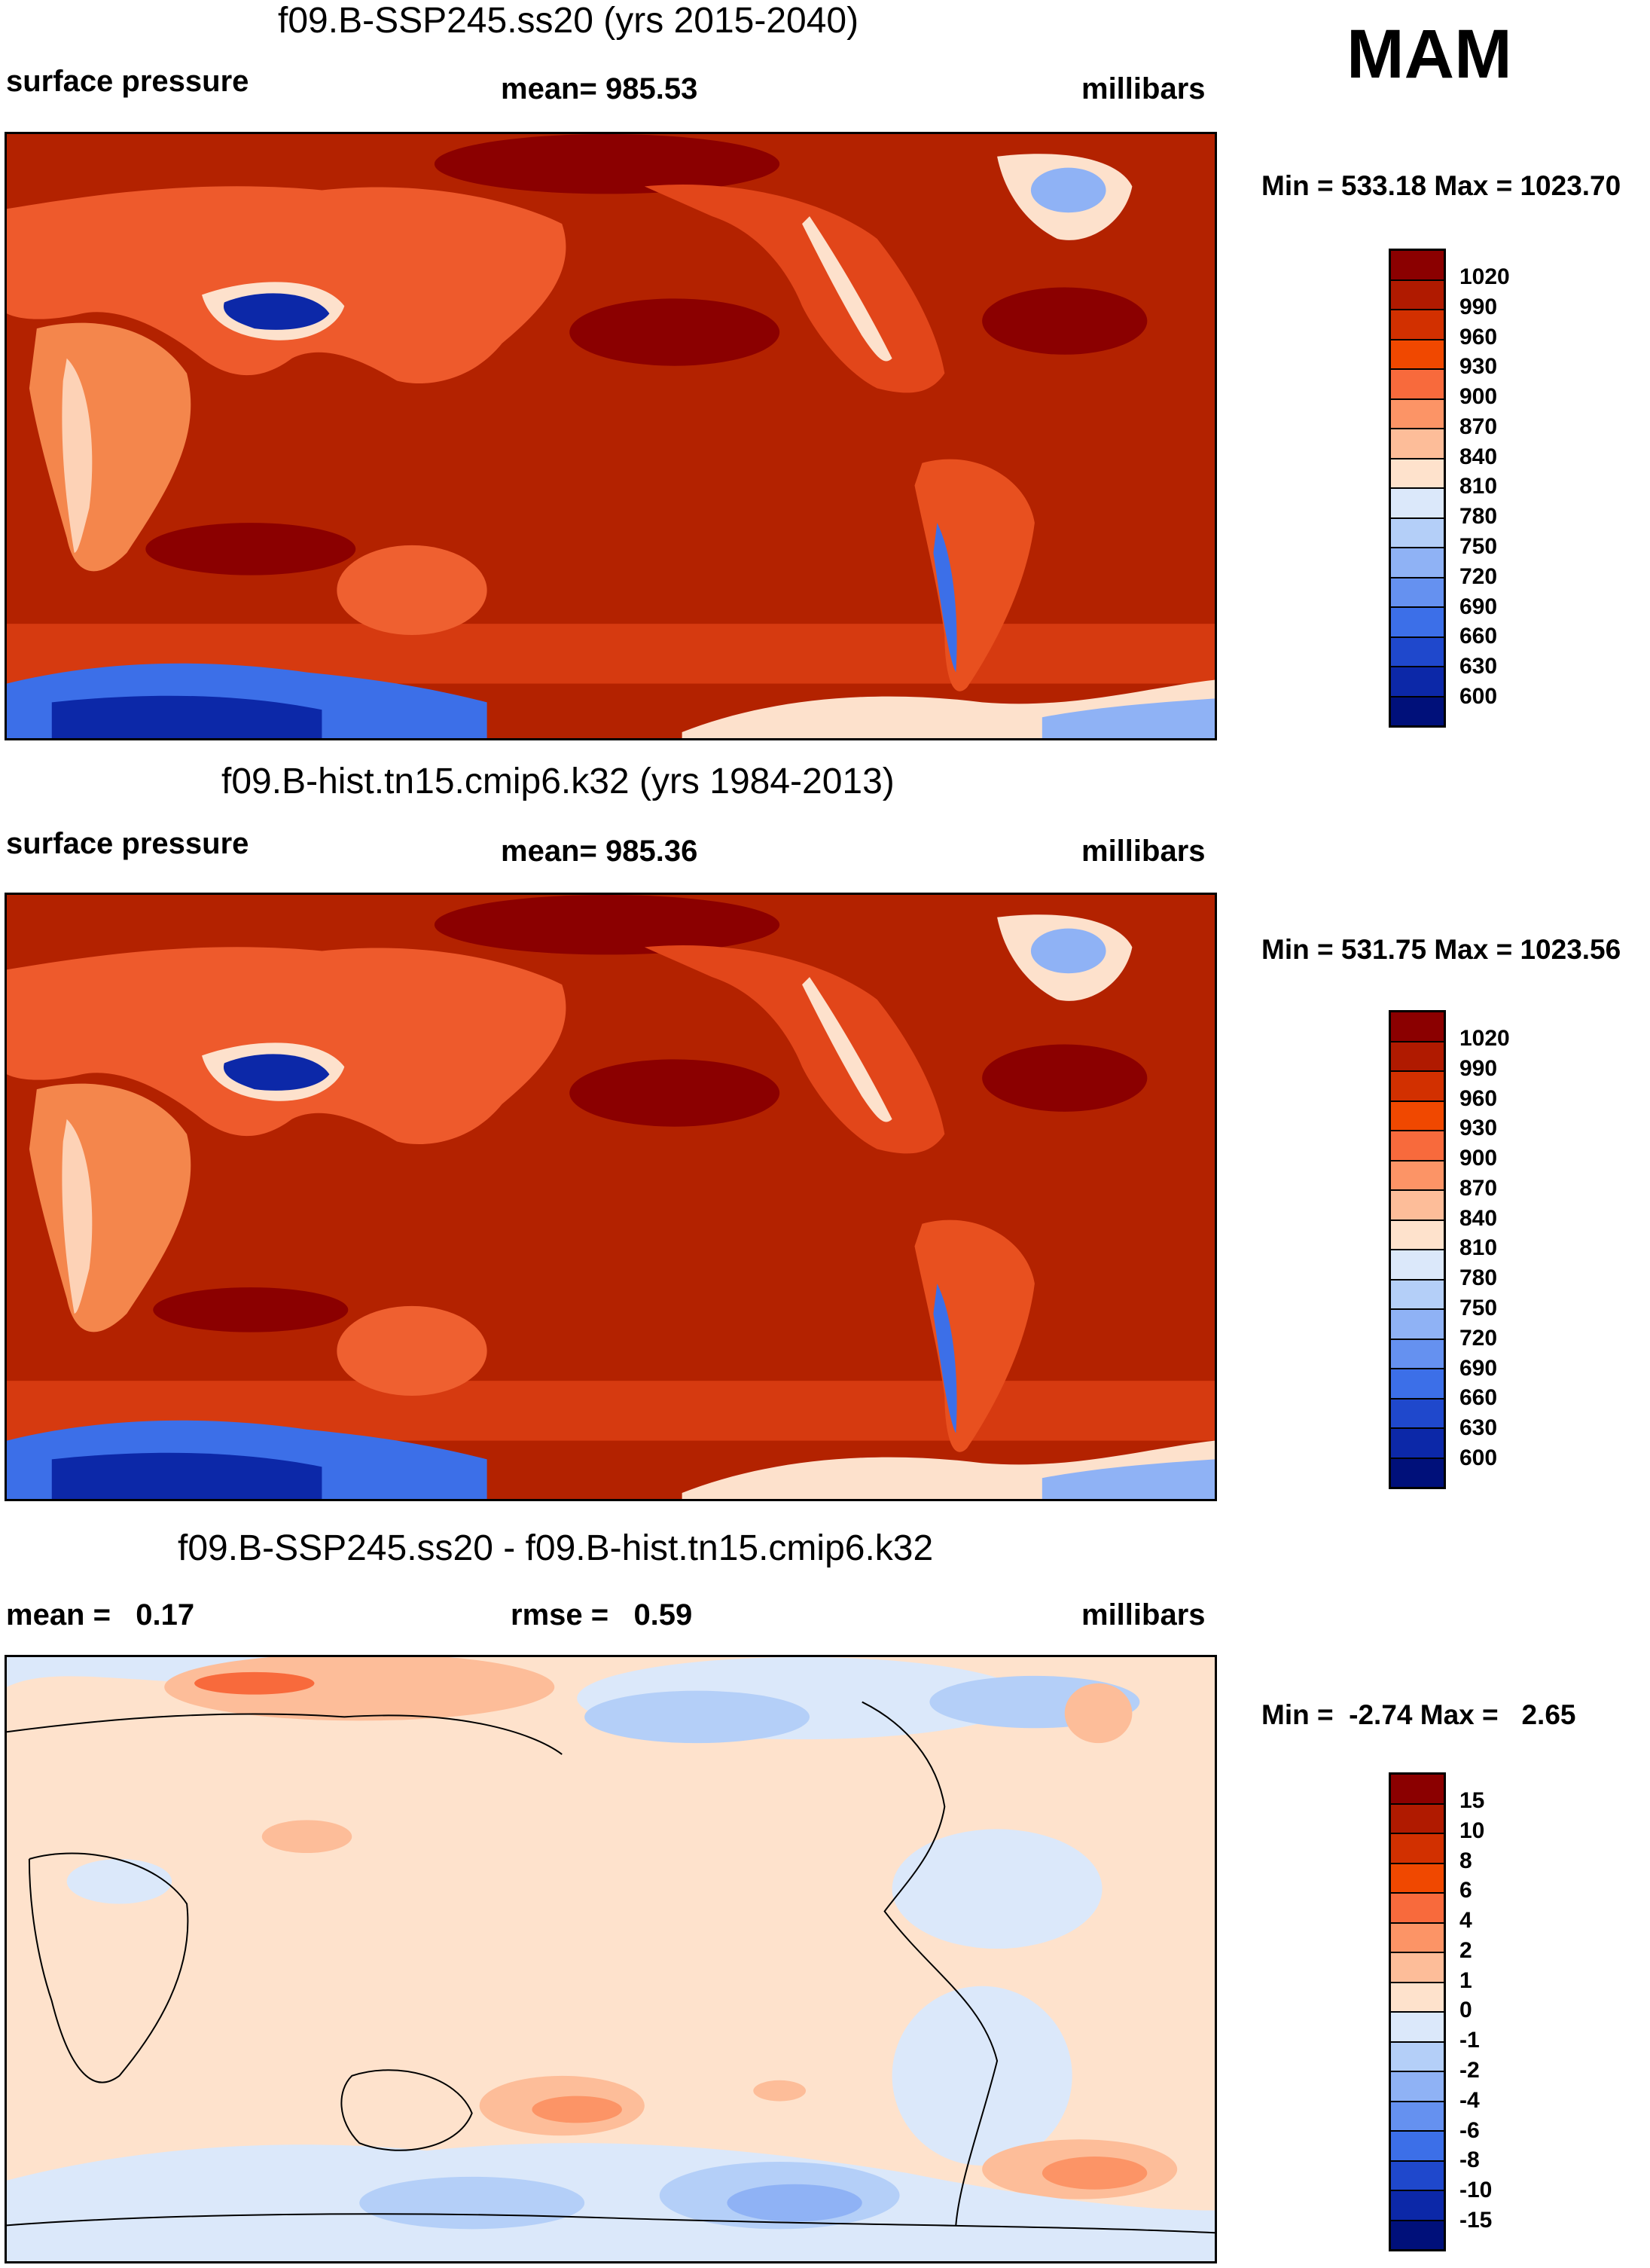 Image resolution: width=1650 pixels, height=2268 pixels. What do you see at coordinates (1465, 1980) in the screenshot?
I see `colorbar-tick-label: 1` at bounding box center [1465, 1980].